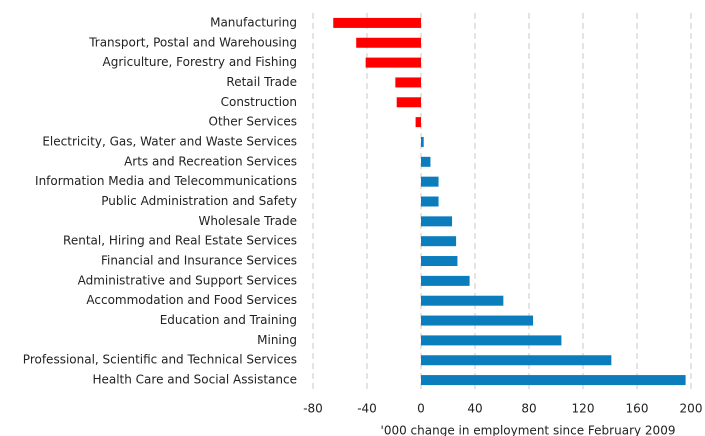 Image resolution: width=705 pixels, height=436 pixels. What do you see at coordinates (583, 409) in the screenshot?
I see `x-tick-label: 120` at bounding box center [583, 409].